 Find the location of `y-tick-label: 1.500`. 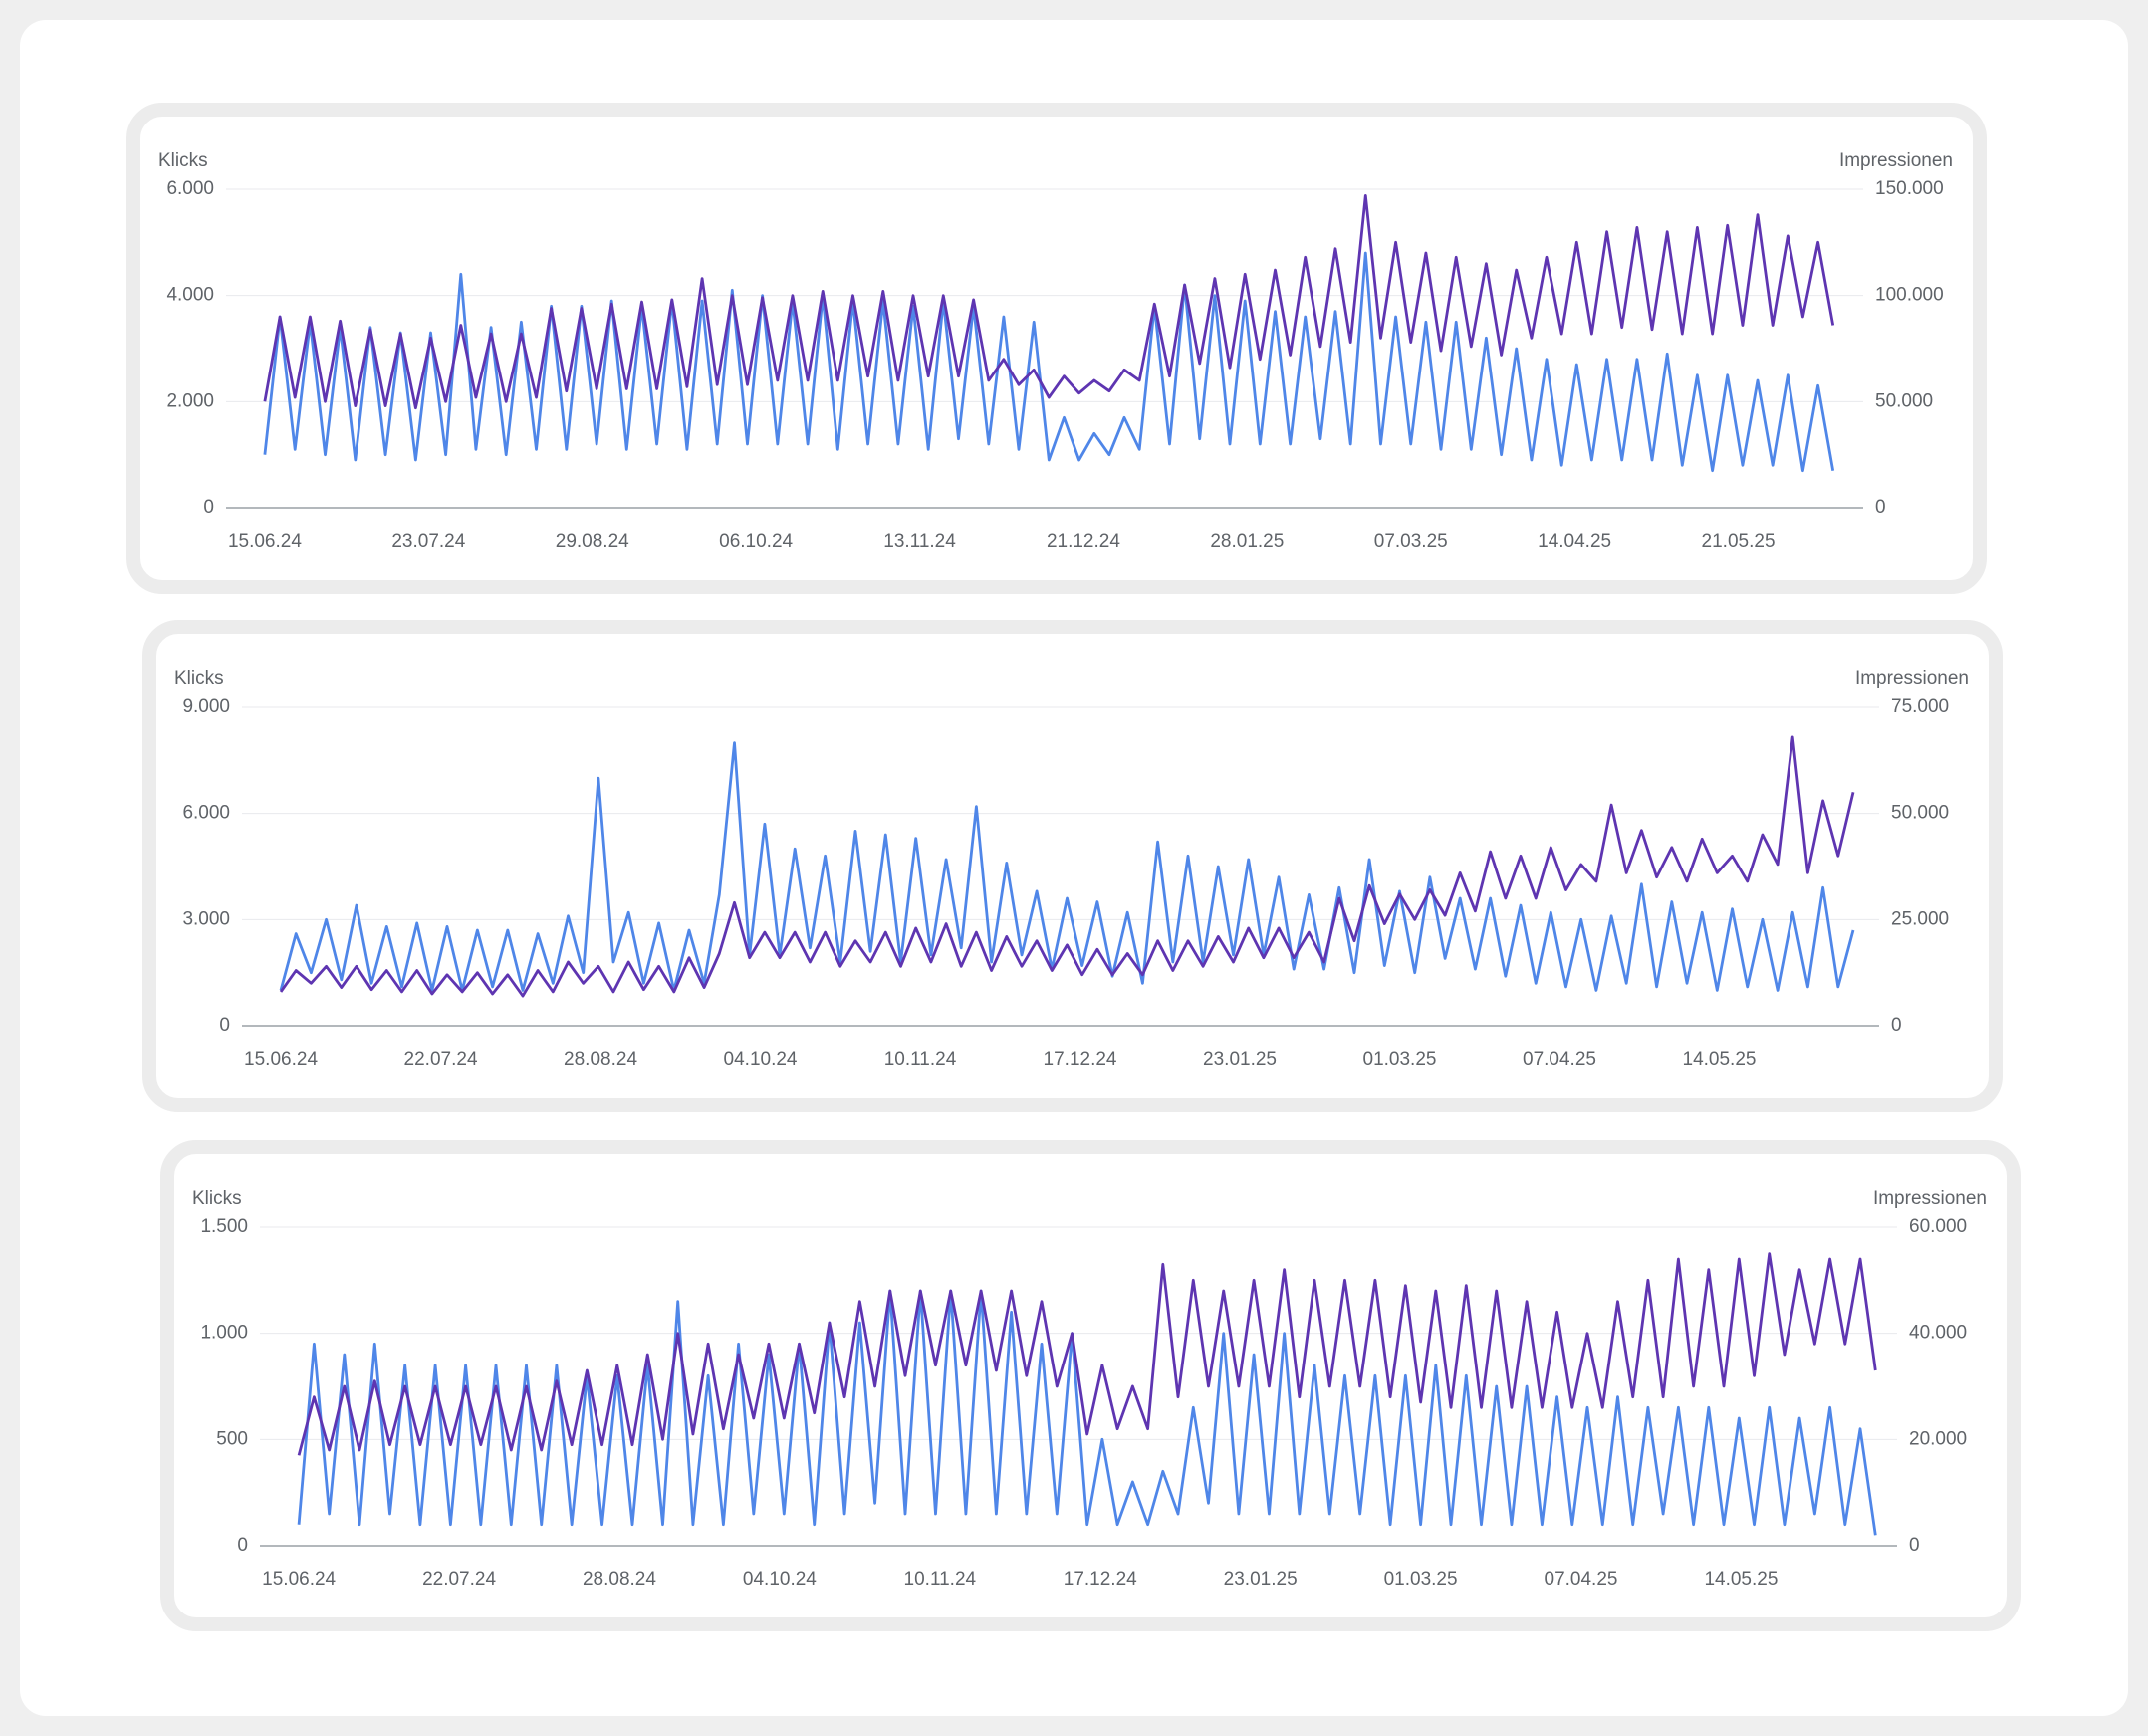

y-tick-label: 1.500 is located at coordinates (224, 1227).